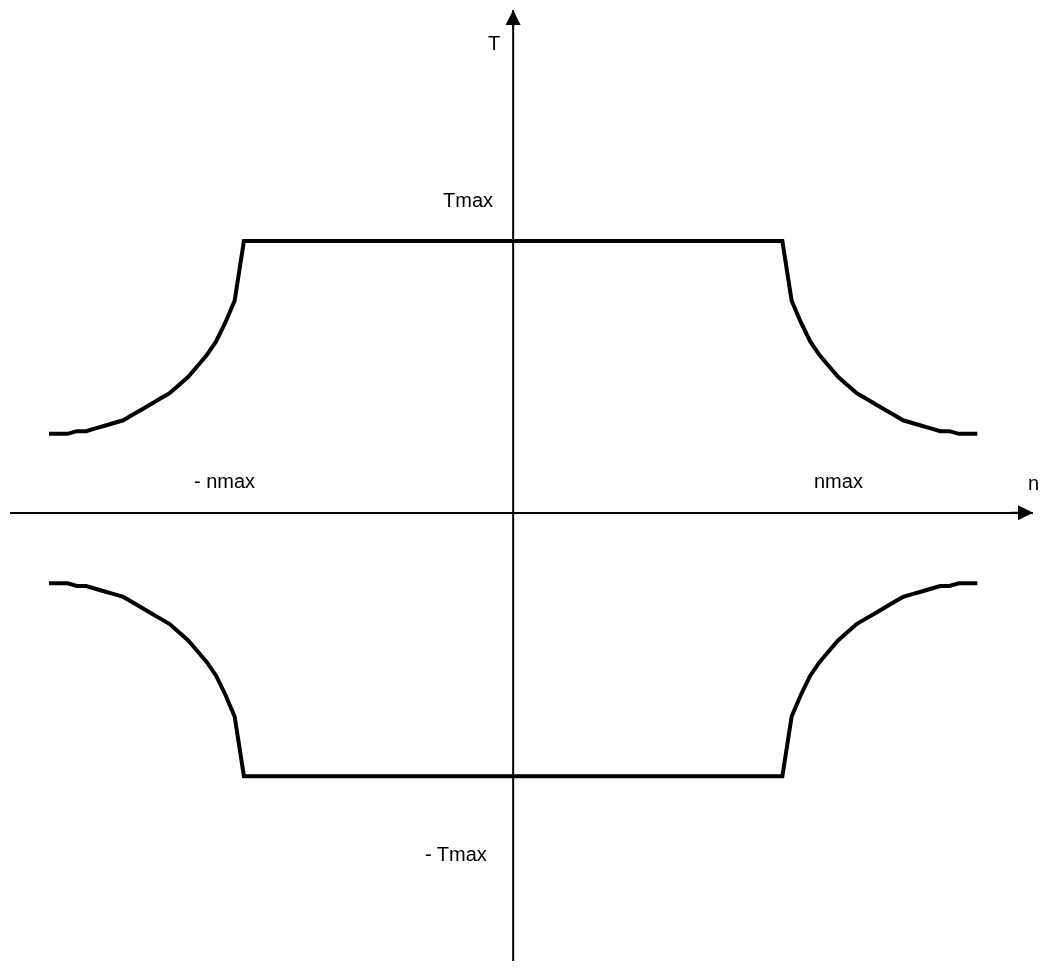 This screenshot has height=971, width=1043. Describe the element at coordinates (1034, 483) in the screenshot. I see `x-axis-title: n` at that location.